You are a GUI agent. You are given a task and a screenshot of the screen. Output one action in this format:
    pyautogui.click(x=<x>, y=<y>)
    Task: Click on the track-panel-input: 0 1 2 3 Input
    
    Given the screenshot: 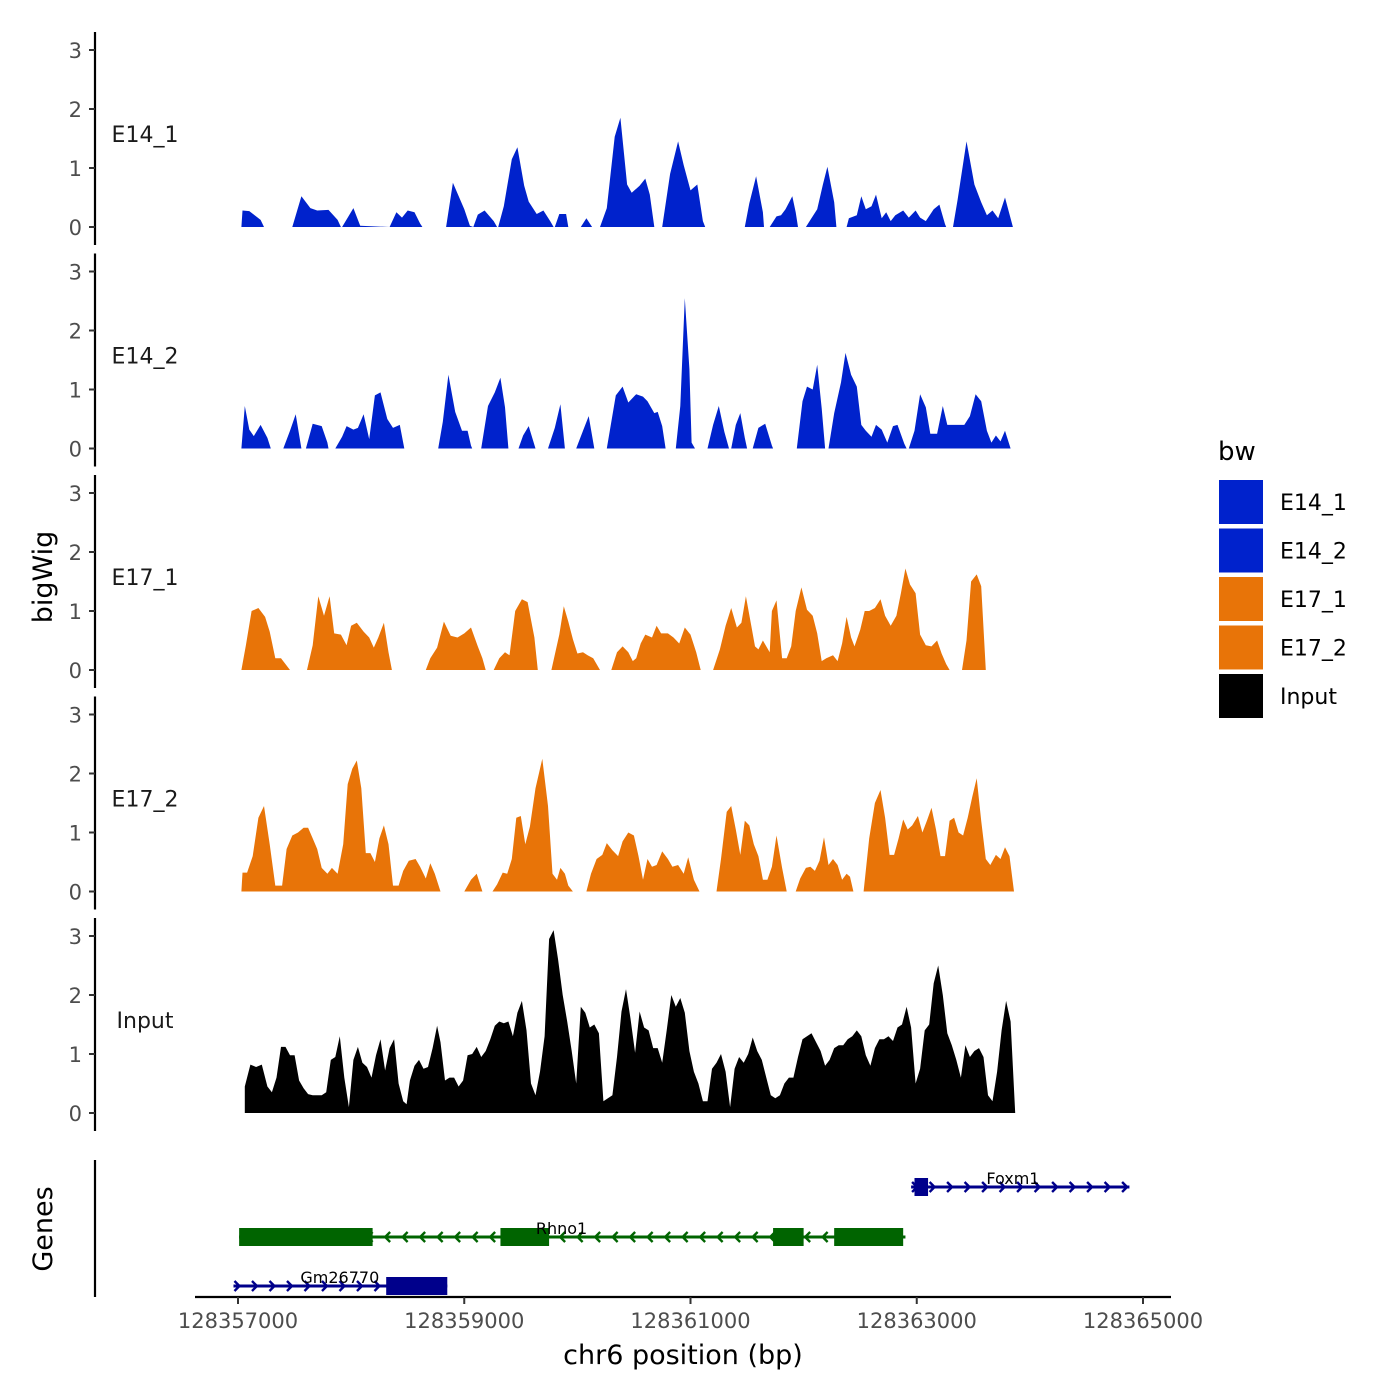 What is the action you would take?
    pyautogui.click(x=542, y=1024)
    